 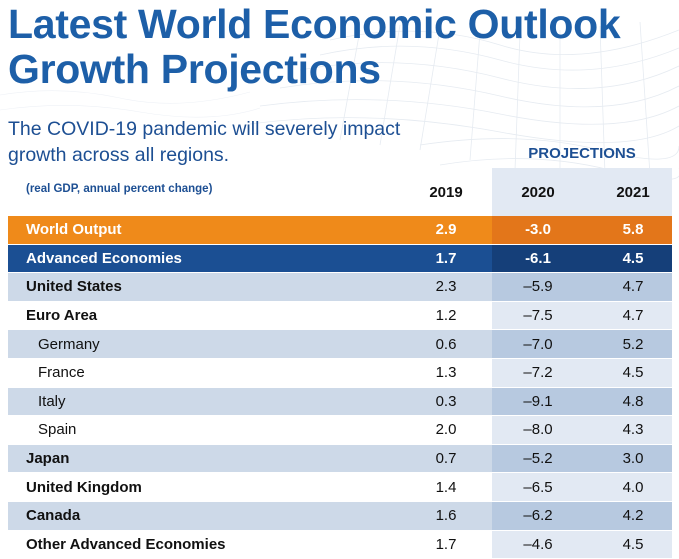 I want to click on units-note: (real GDP, annual percent change), so click(x=119, y=189).